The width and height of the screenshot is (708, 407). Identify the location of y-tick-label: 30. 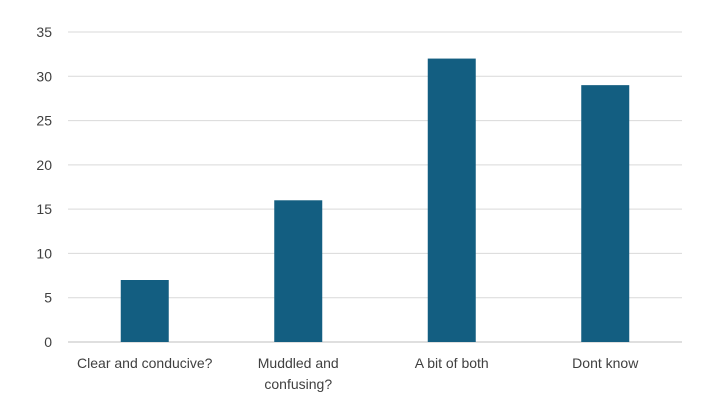
(44, 76).